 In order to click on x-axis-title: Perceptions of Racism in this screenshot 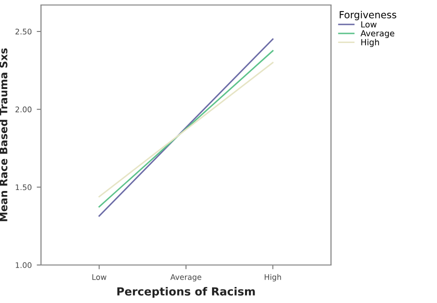, I will do `click(186, 292)`.